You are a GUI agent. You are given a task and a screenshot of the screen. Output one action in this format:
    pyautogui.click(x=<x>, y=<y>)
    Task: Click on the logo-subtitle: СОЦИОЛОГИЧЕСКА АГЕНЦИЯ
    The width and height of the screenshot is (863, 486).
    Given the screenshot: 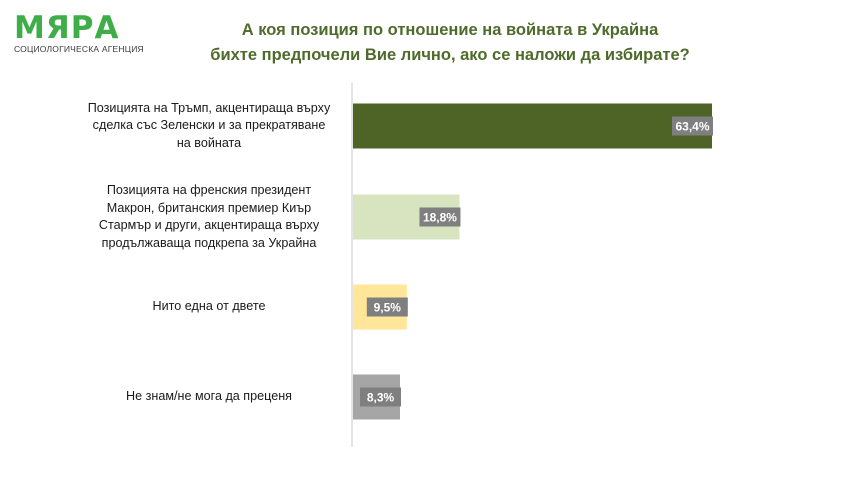 What is the action you would take?
    pyautogui.click(x=79, y=49)
    